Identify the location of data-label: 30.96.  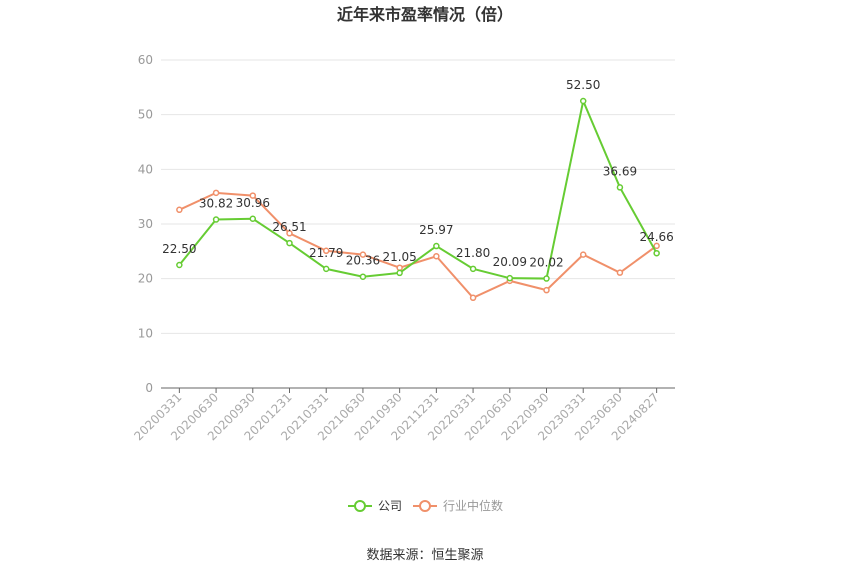
(253, 203).